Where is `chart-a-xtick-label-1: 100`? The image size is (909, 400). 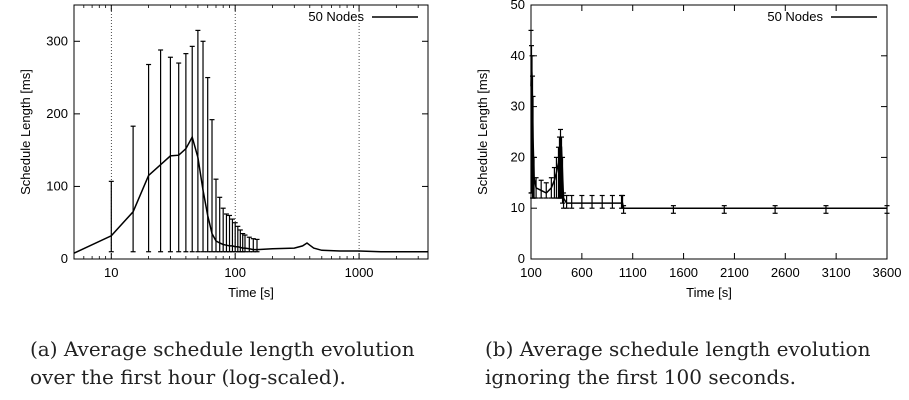 chart-a-xtick-label-1: 100 is located at coordinates (235, 272).